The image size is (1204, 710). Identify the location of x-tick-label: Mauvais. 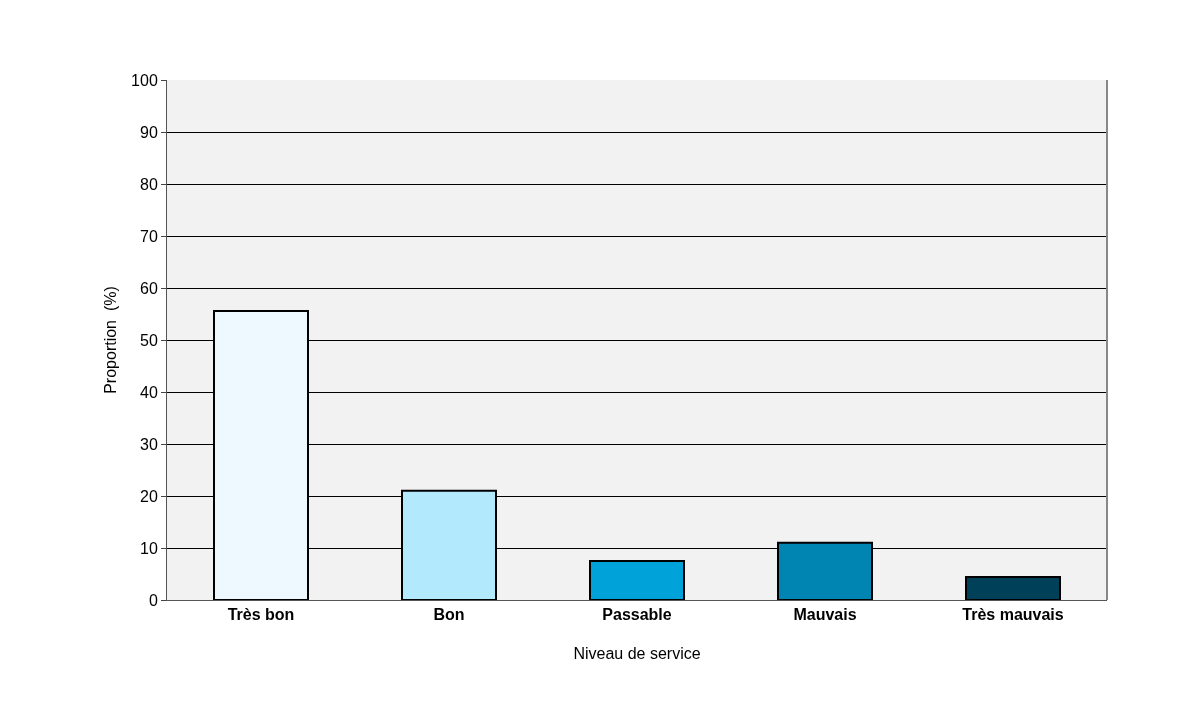
(825, 615).